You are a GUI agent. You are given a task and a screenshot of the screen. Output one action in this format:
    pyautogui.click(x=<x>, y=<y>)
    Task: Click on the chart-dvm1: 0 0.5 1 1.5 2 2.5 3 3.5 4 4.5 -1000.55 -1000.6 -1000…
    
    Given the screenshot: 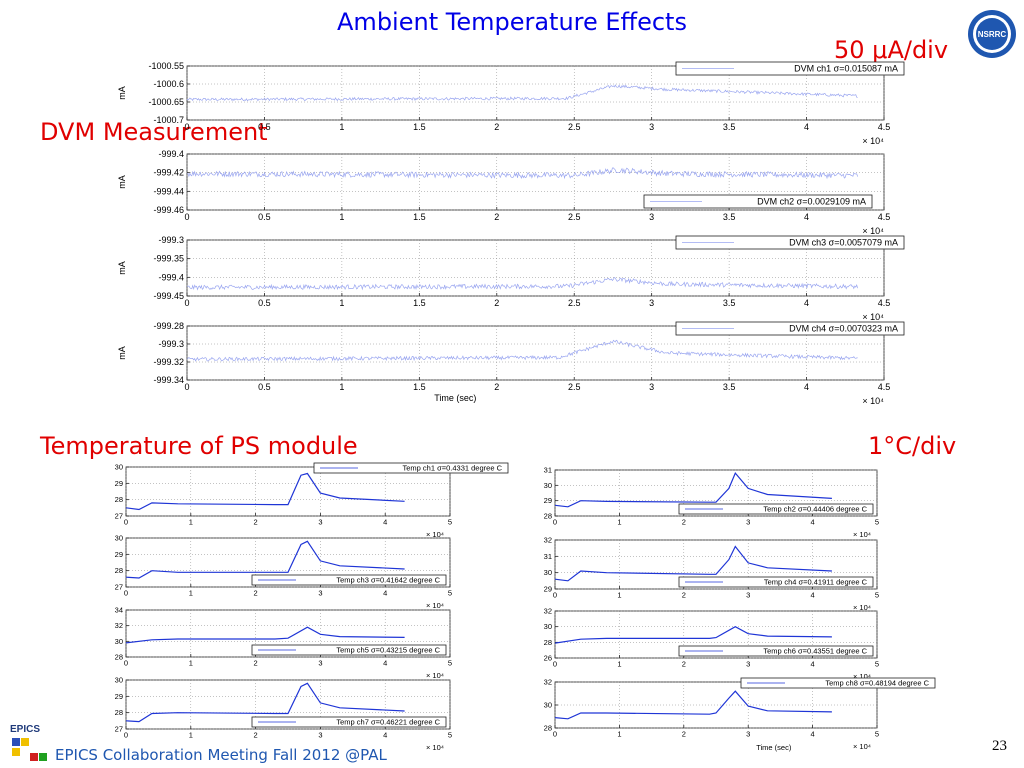 What is the action you would take?
    pyautogui.click(x=510, y=103)
    